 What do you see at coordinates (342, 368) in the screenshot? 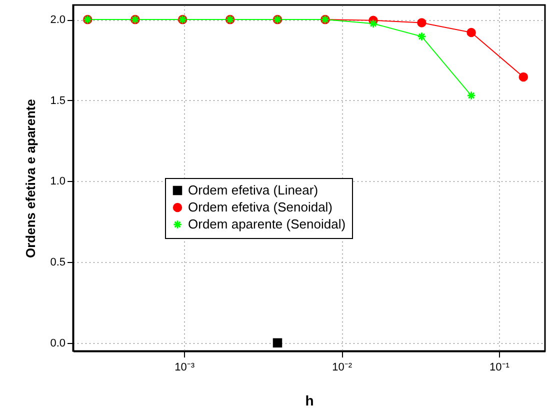
I see `x-tick-label: 10⁻²` at bounding box center [342, 368].